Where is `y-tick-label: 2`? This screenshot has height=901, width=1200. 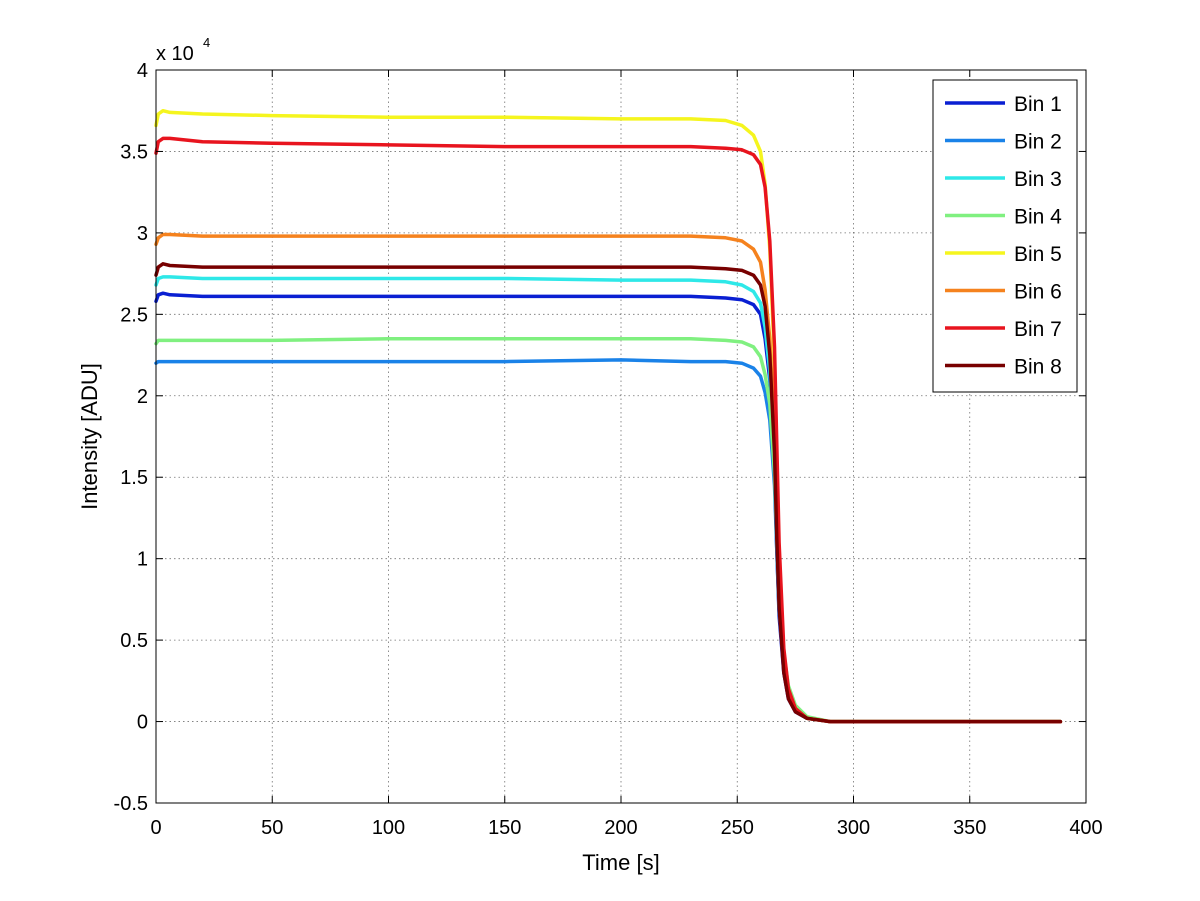 y-tick-label: 2 is located at coordinates (142, 397).